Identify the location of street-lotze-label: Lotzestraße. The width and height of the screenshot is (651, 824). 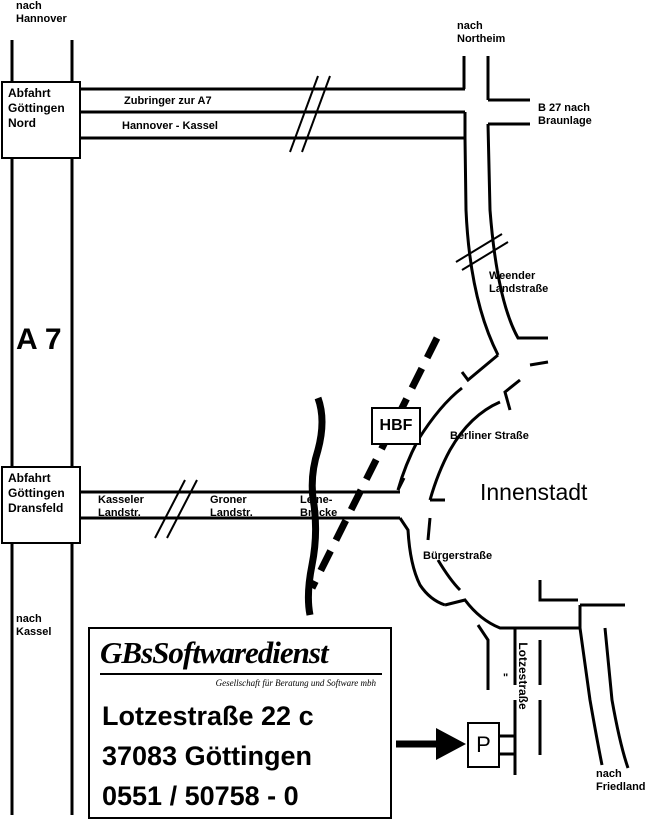
(523, 676).